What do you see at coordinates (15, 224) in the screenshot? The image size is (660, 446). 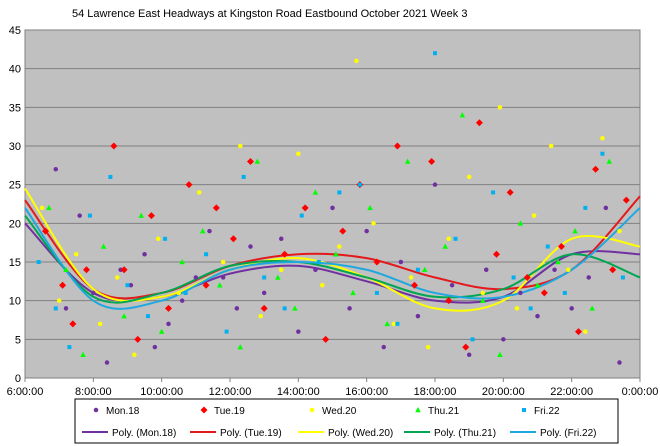 I see `y-tick-label: 20` at bounding box center [15, 224].